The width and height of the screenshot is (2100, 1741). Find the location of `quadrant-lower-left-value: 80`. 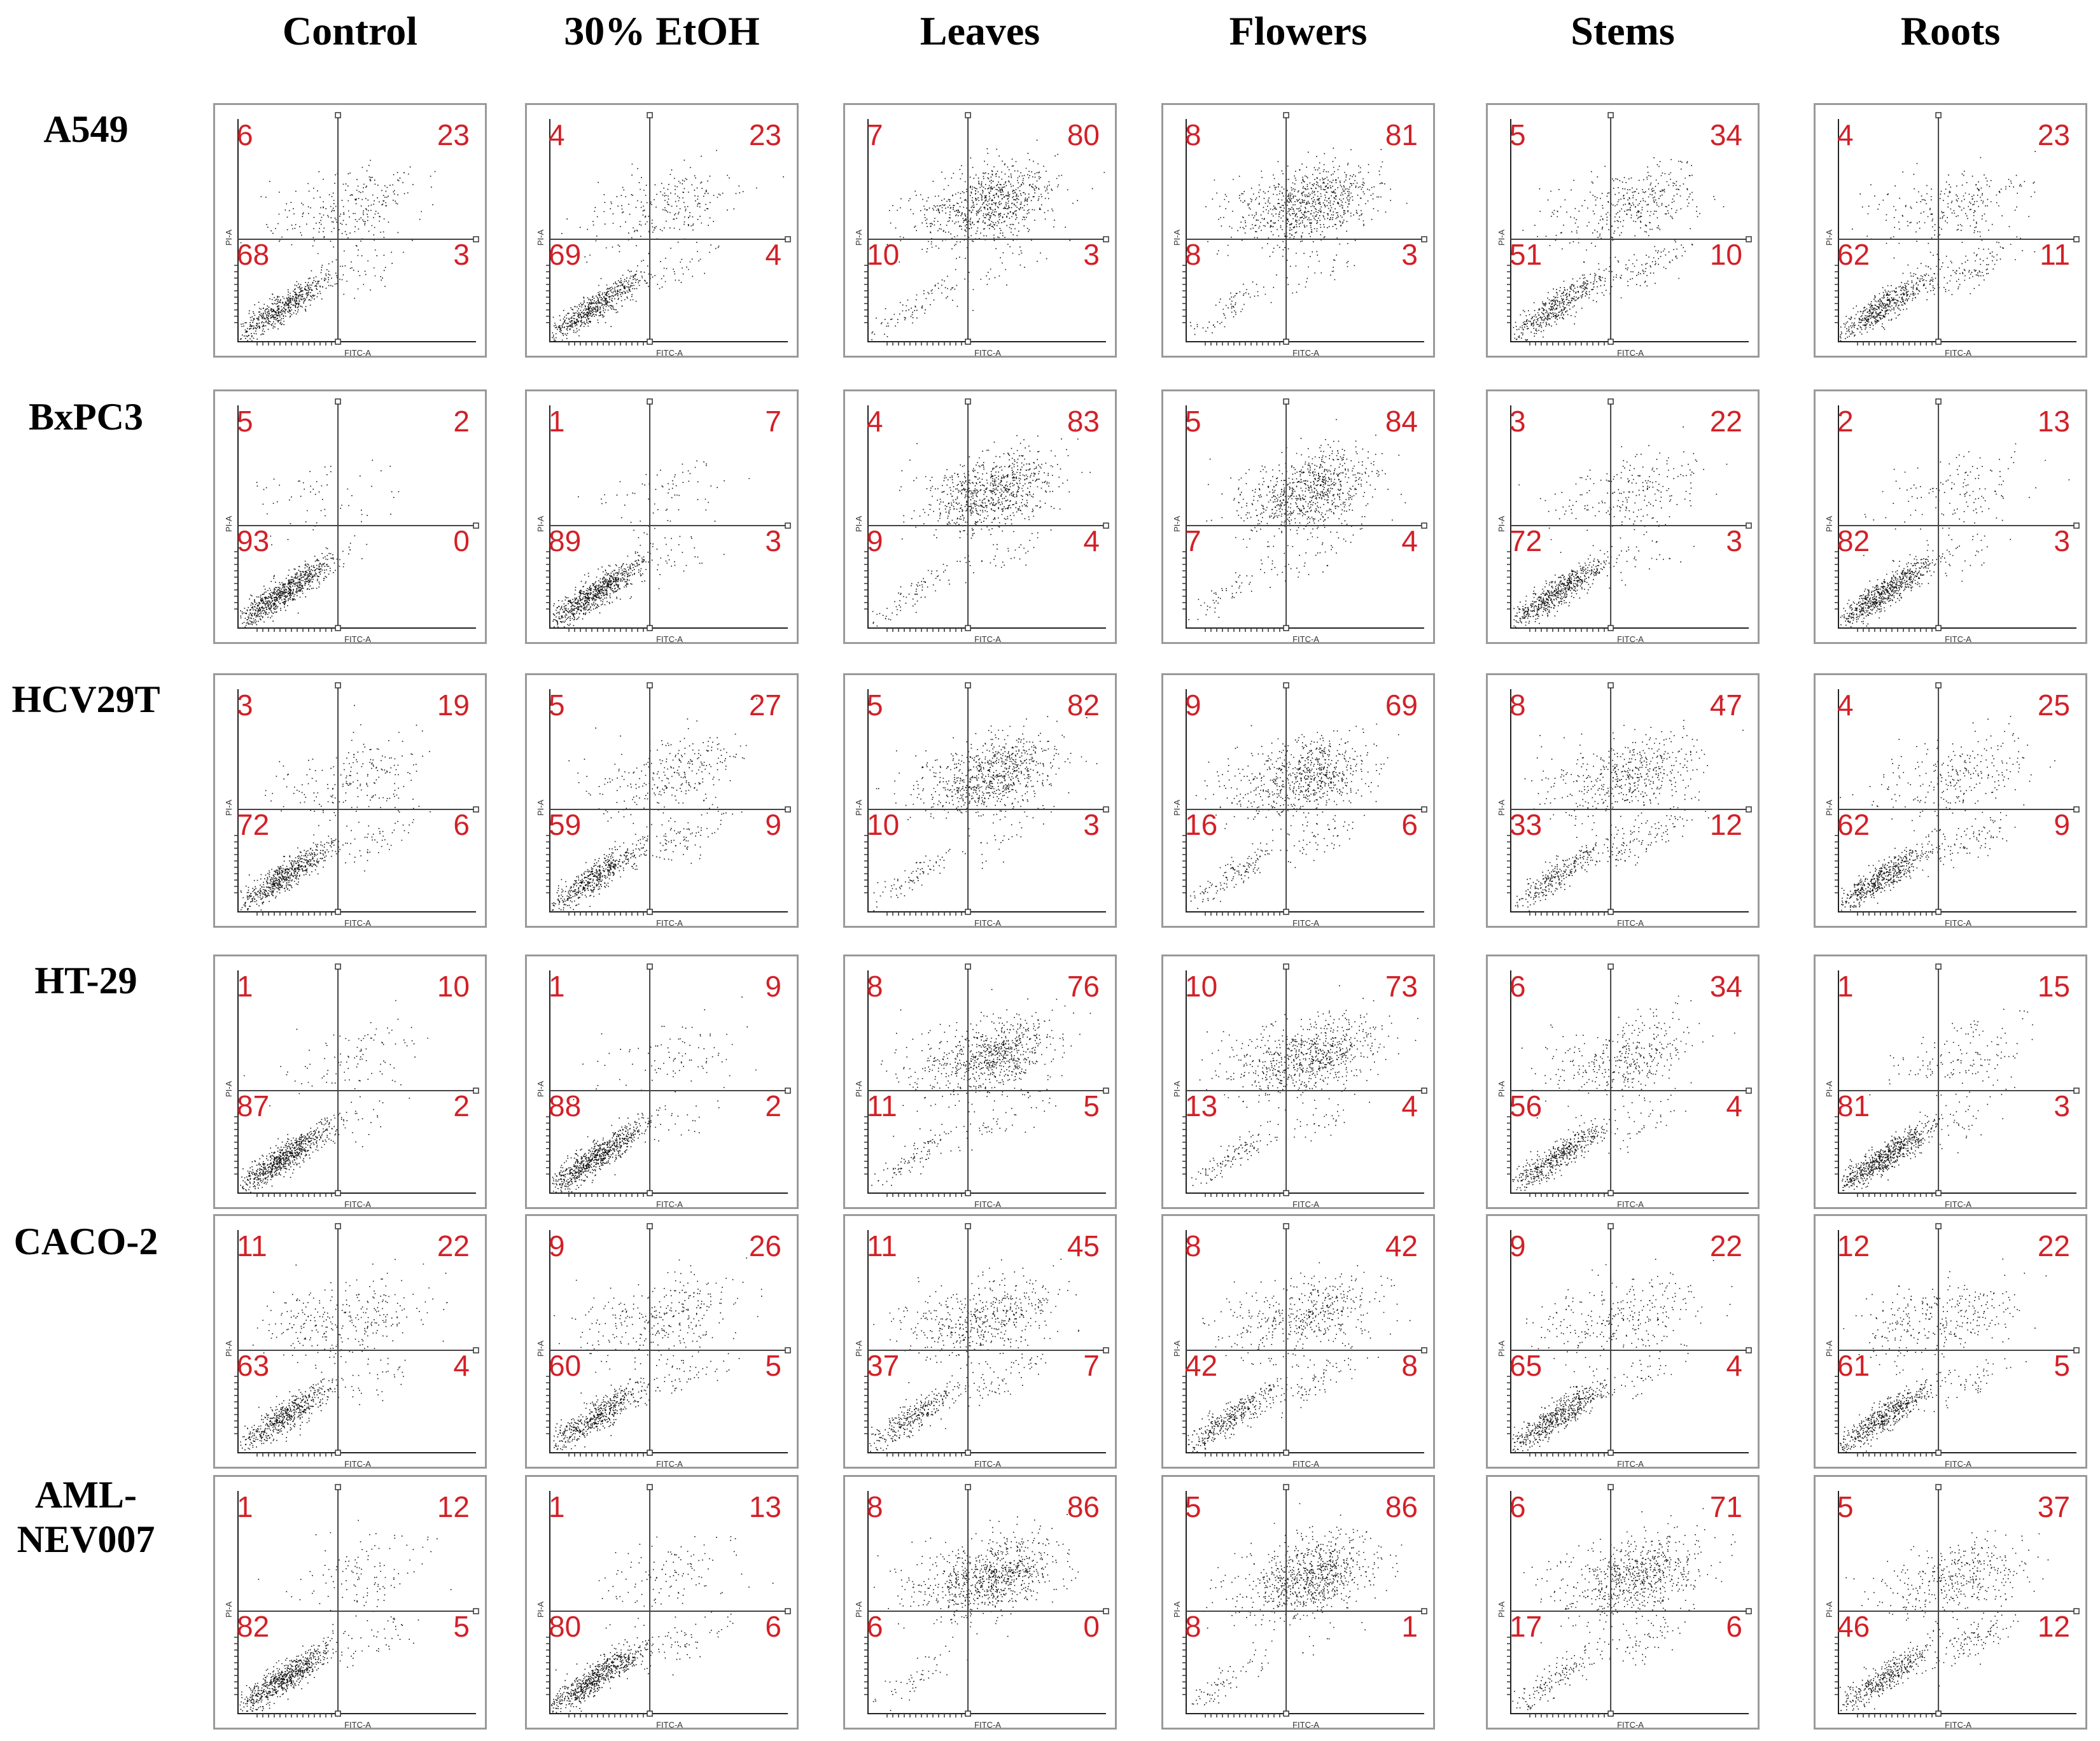

quadrant-lower-left-value: 80 is located at coordinates (565, 1626).